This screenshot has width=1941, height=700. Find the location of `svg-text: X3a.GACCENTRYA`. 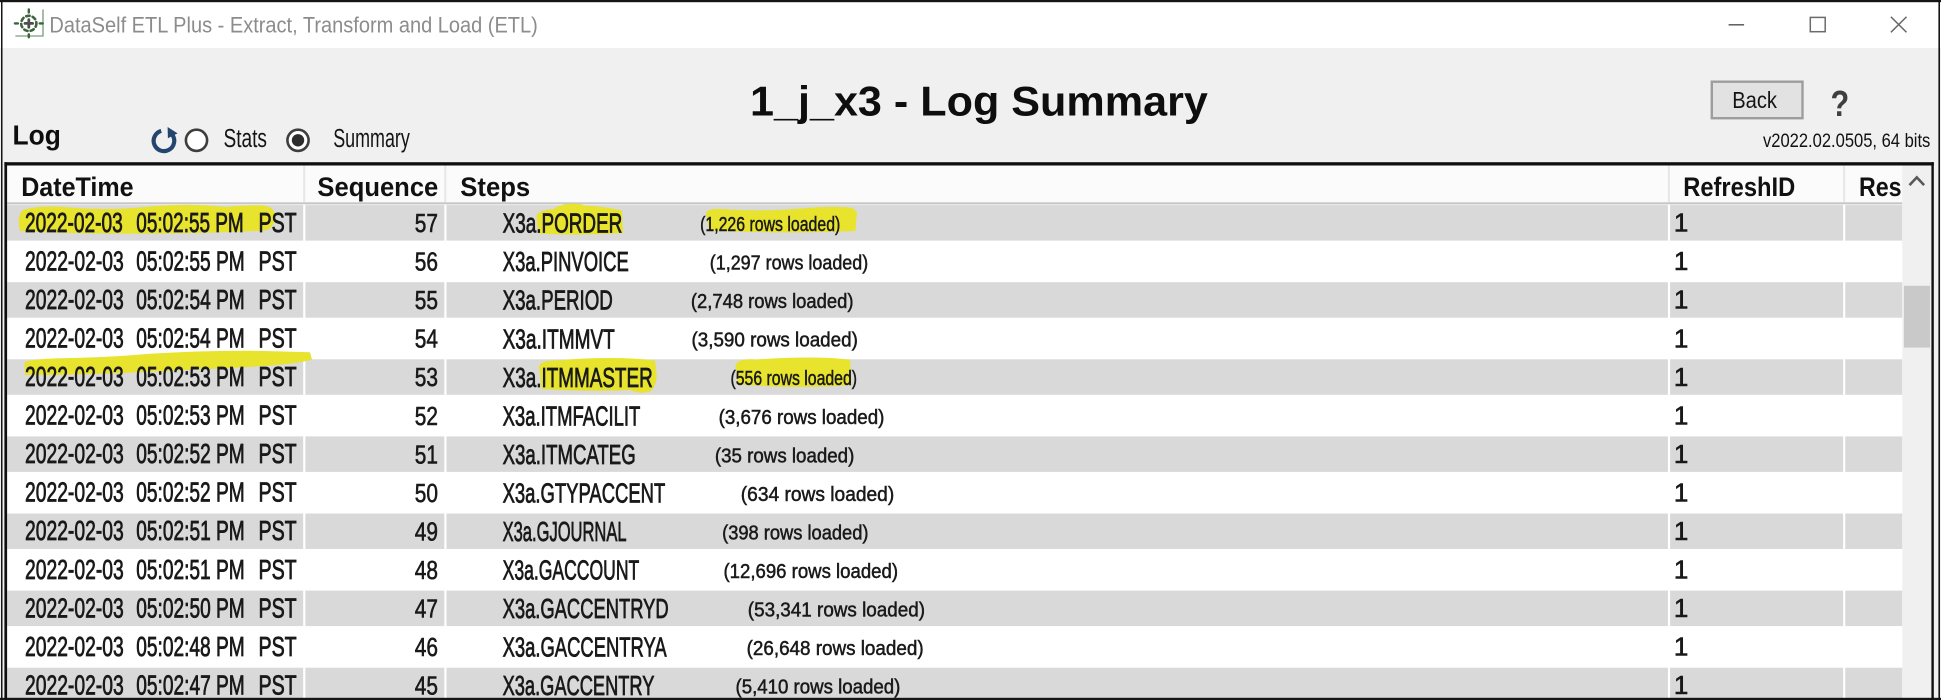

svg-text: X3a.GACCENTRYA is located at coordinates (585, 648).